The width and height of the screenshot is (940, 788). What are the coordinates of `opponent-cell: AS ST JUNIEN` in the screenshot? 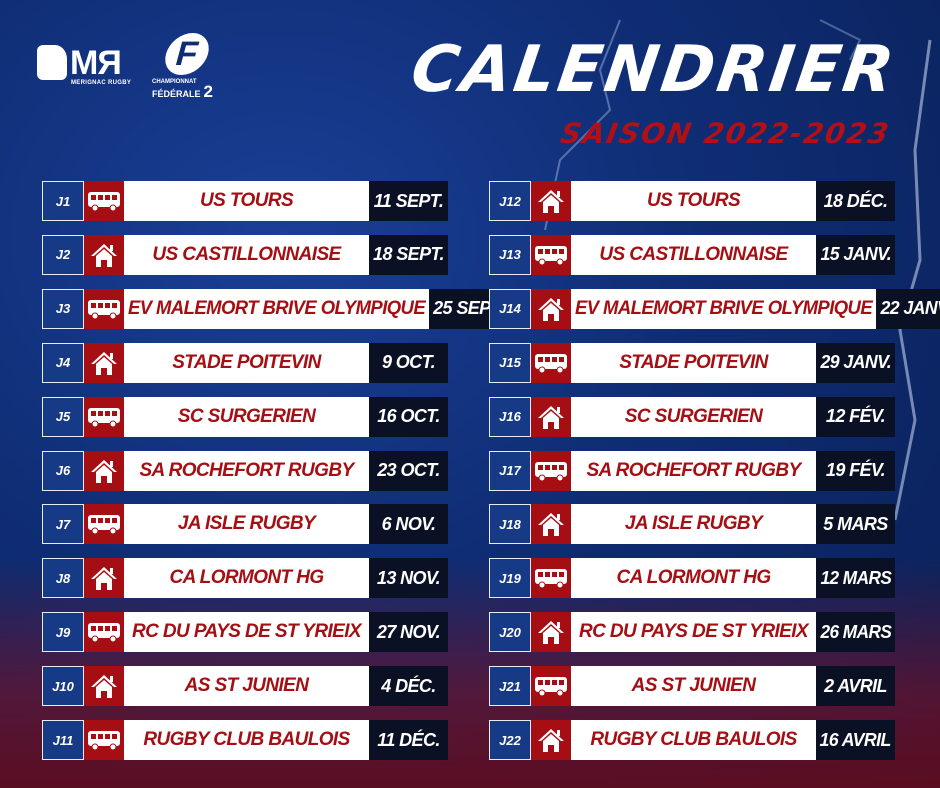 It's located at (693, 686).